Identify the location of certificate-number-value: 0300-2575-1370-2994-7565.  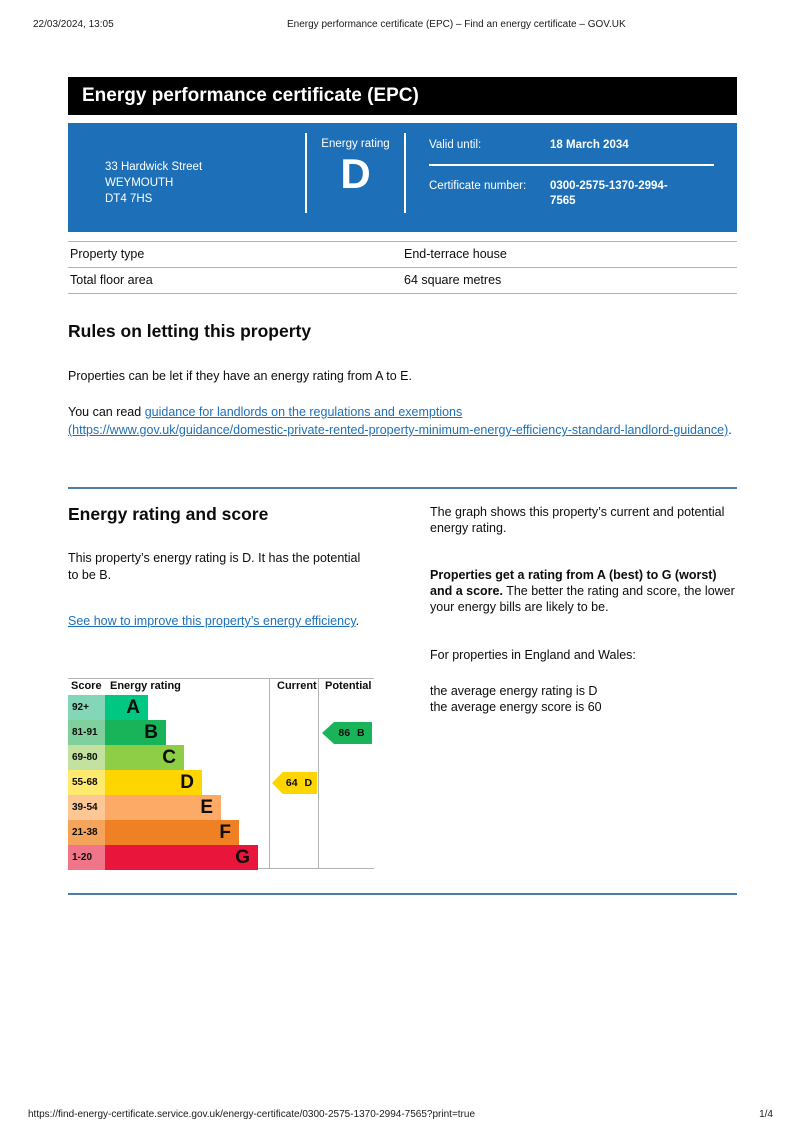
(609, 193).